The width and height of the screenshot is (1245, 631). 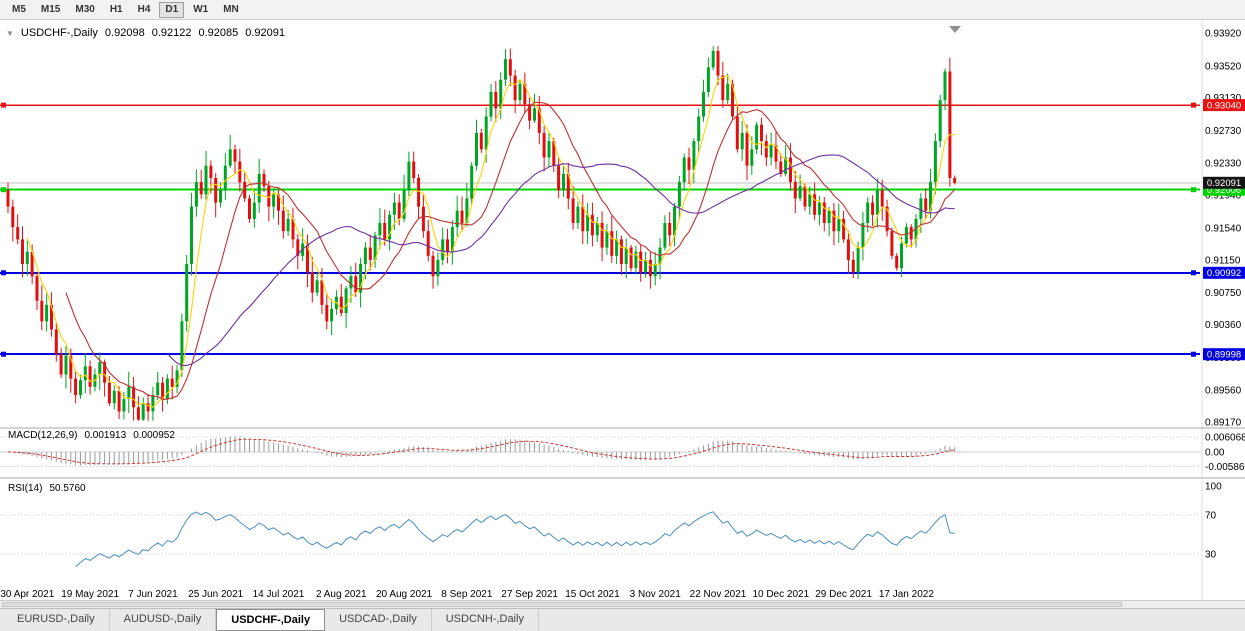 I want to click on ohlc-close-value: 0.92091, so click(x=265, y=33).